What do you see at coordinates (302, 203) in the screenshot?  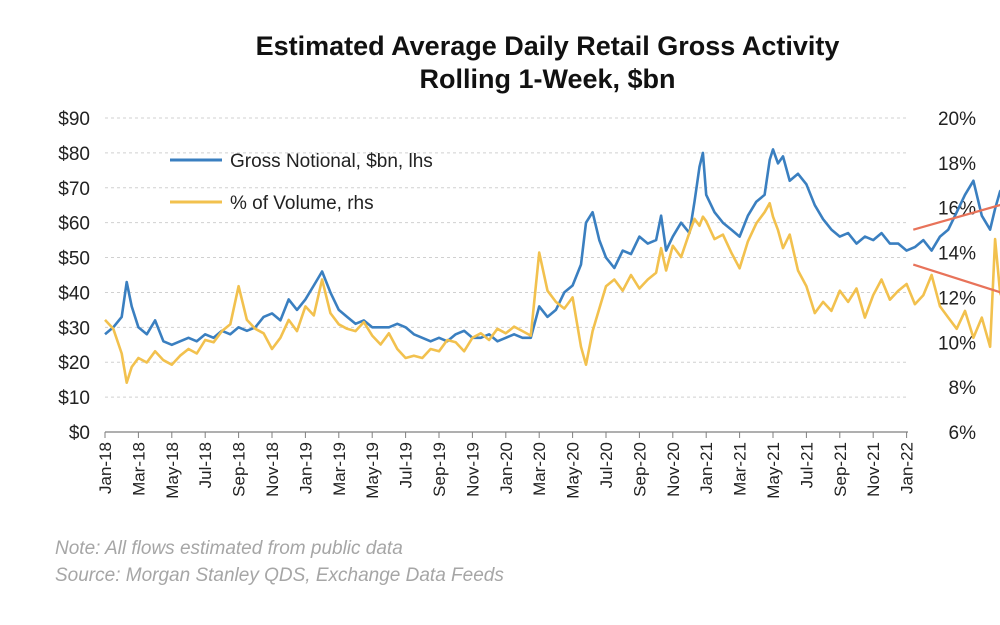 I see `legend-label-pct-volume: % of Volume, rhs` at bounding box center [302, 203].